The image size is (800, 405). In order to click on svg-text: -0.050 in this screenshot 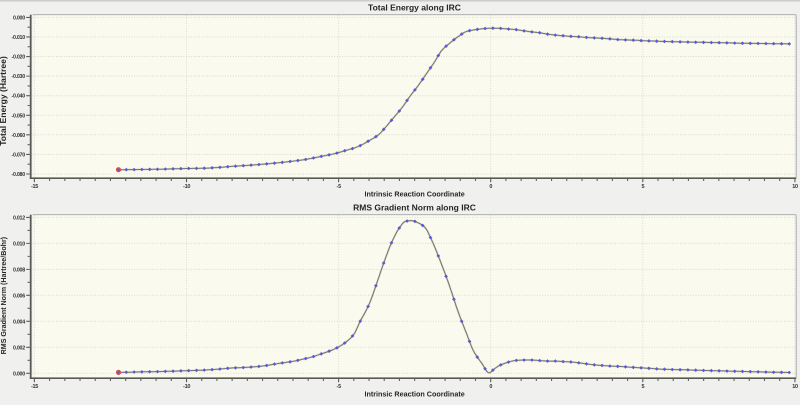, I will do `click(19, 116)`.